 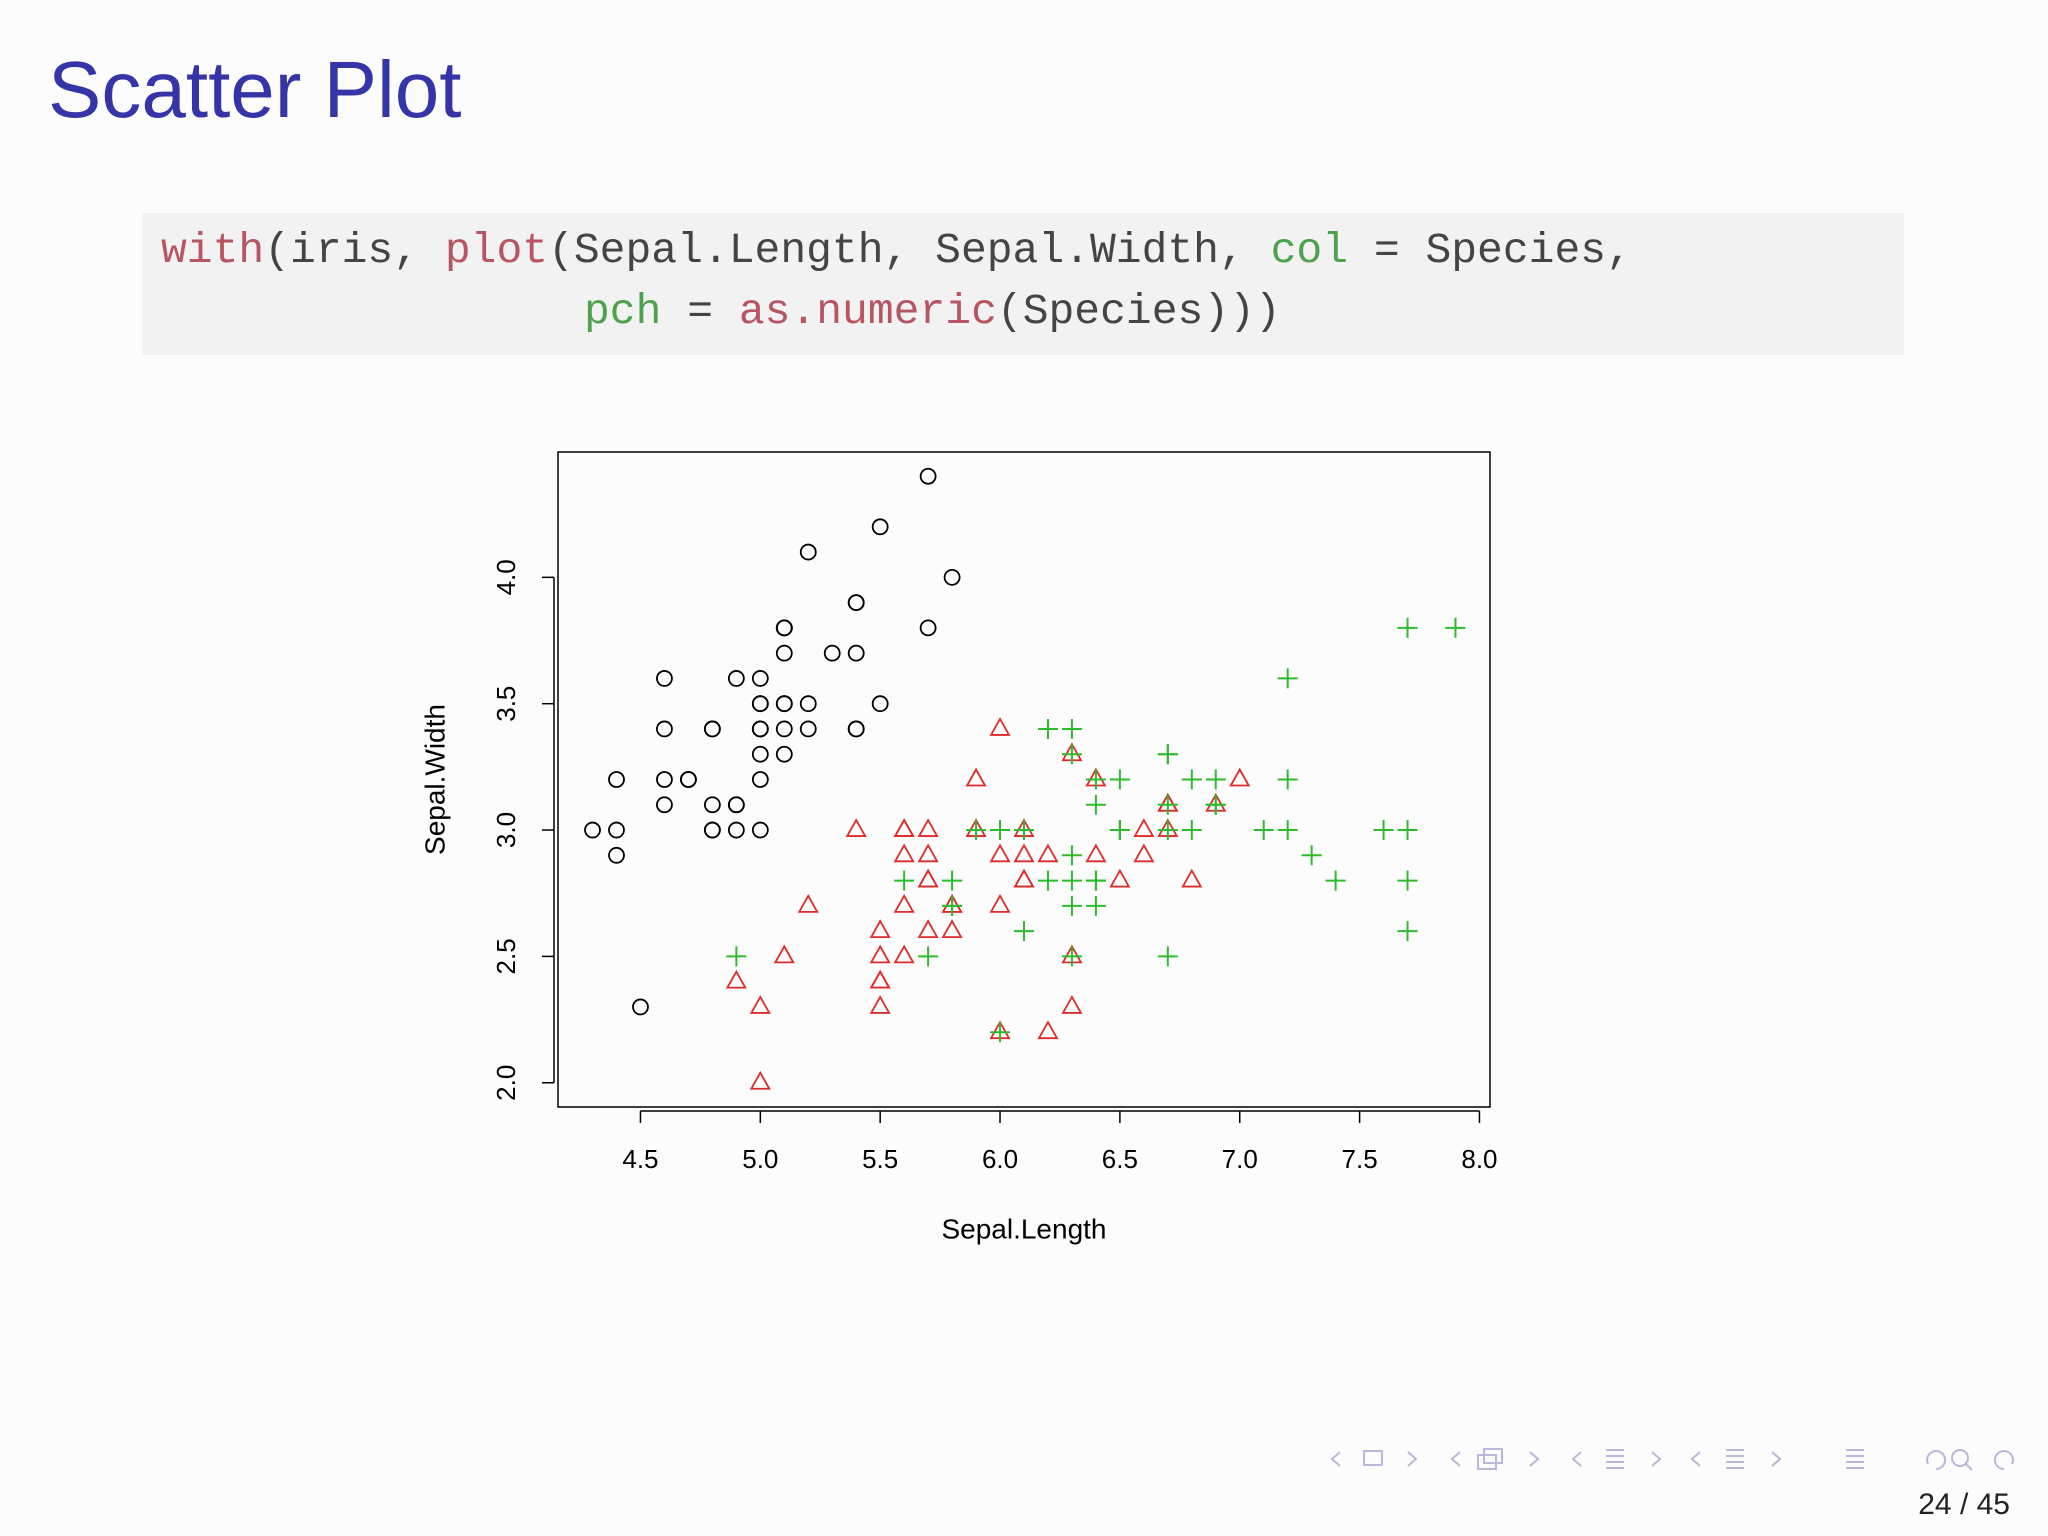 What do you see at coordinates (1360, 1159) in the screenshot?
I see `x-tick-label: 7.5` at bounding box center [1360, 1159].